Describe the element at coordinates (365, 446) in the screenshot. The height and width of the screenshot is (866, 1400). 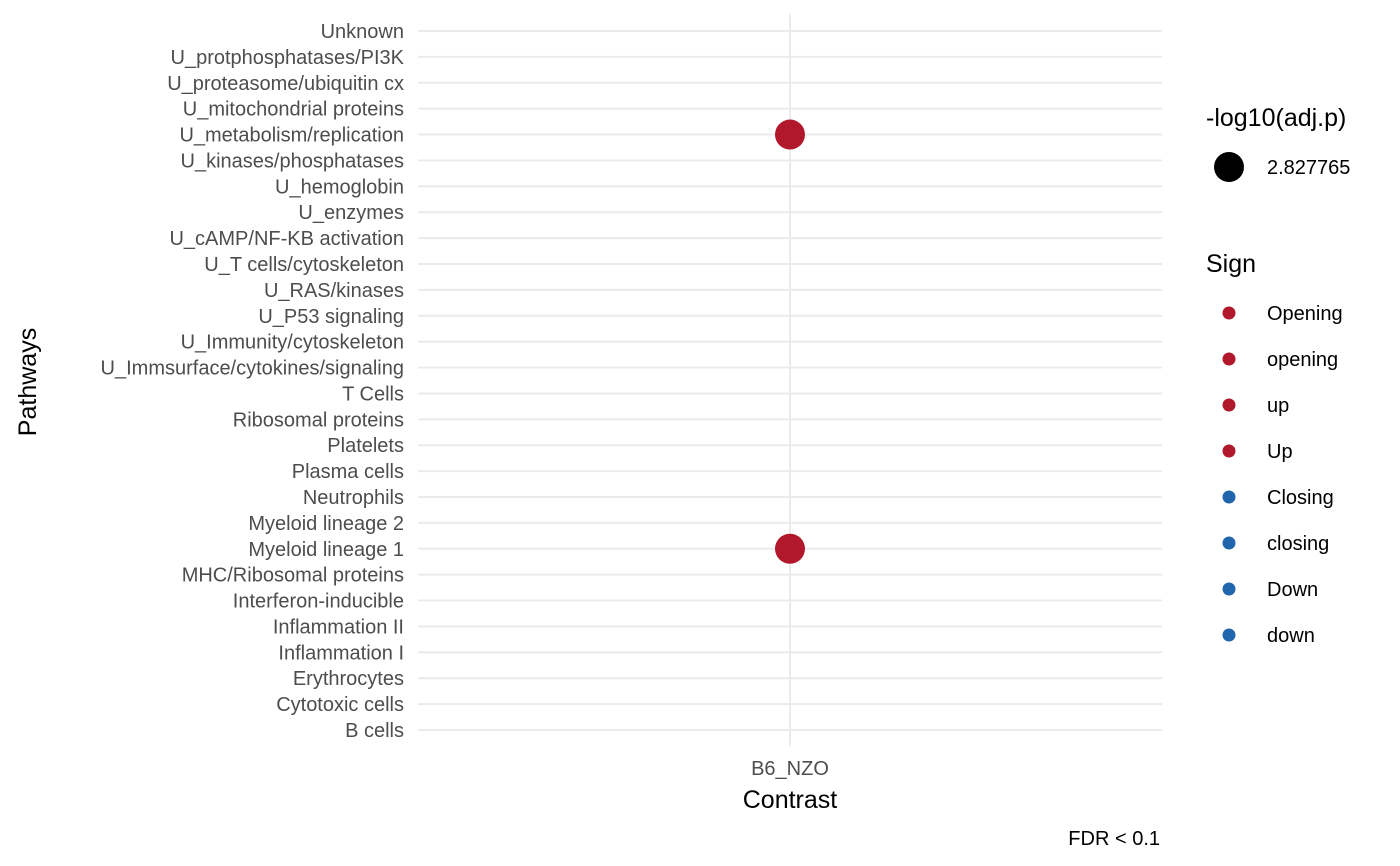
I see `y-tick-label: Platelets` at that location.